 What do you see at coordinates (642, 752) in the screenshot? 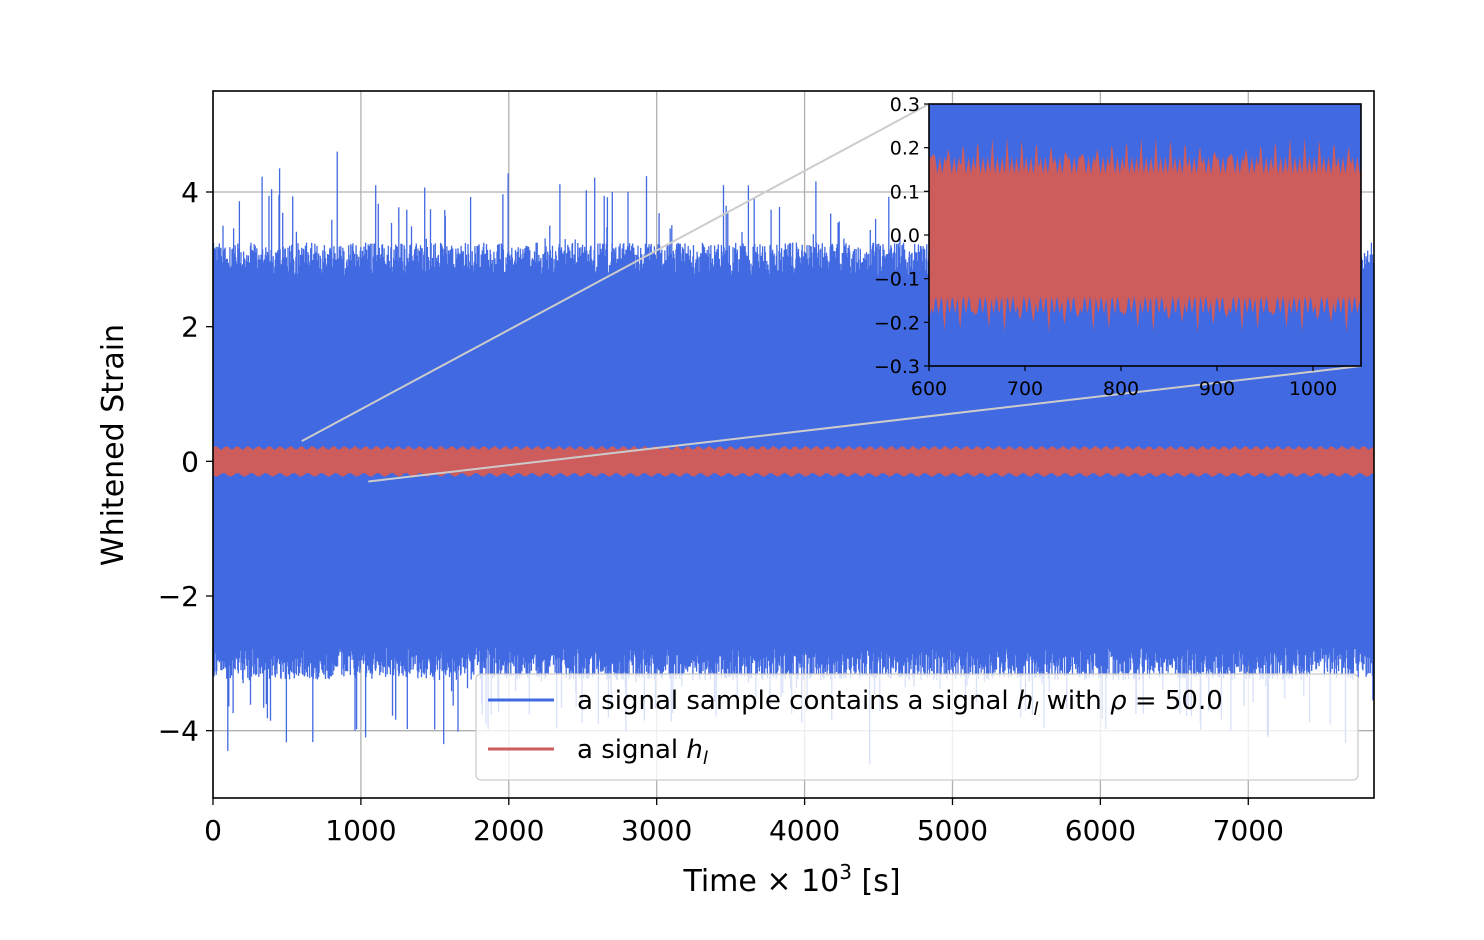
I see `legend-label-signal-hl: a signal hl` at bounding box center [642, 752].